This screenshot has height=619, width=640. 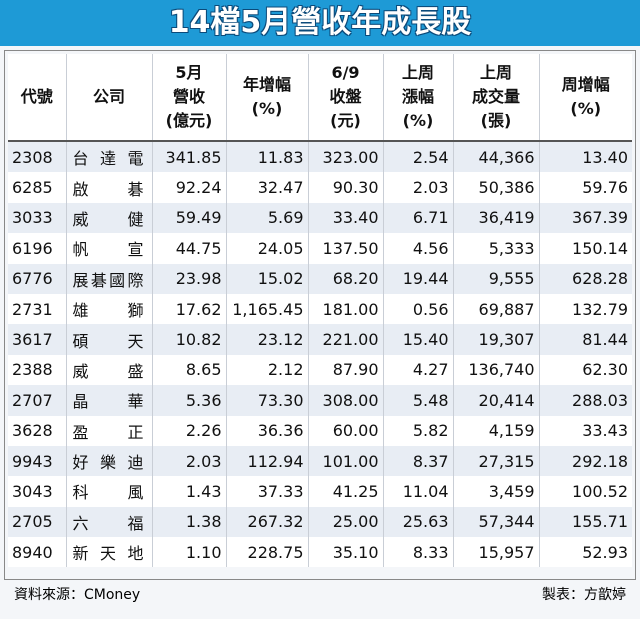 I want to click on value-cell: 5,333, so click(x=495, y=248).